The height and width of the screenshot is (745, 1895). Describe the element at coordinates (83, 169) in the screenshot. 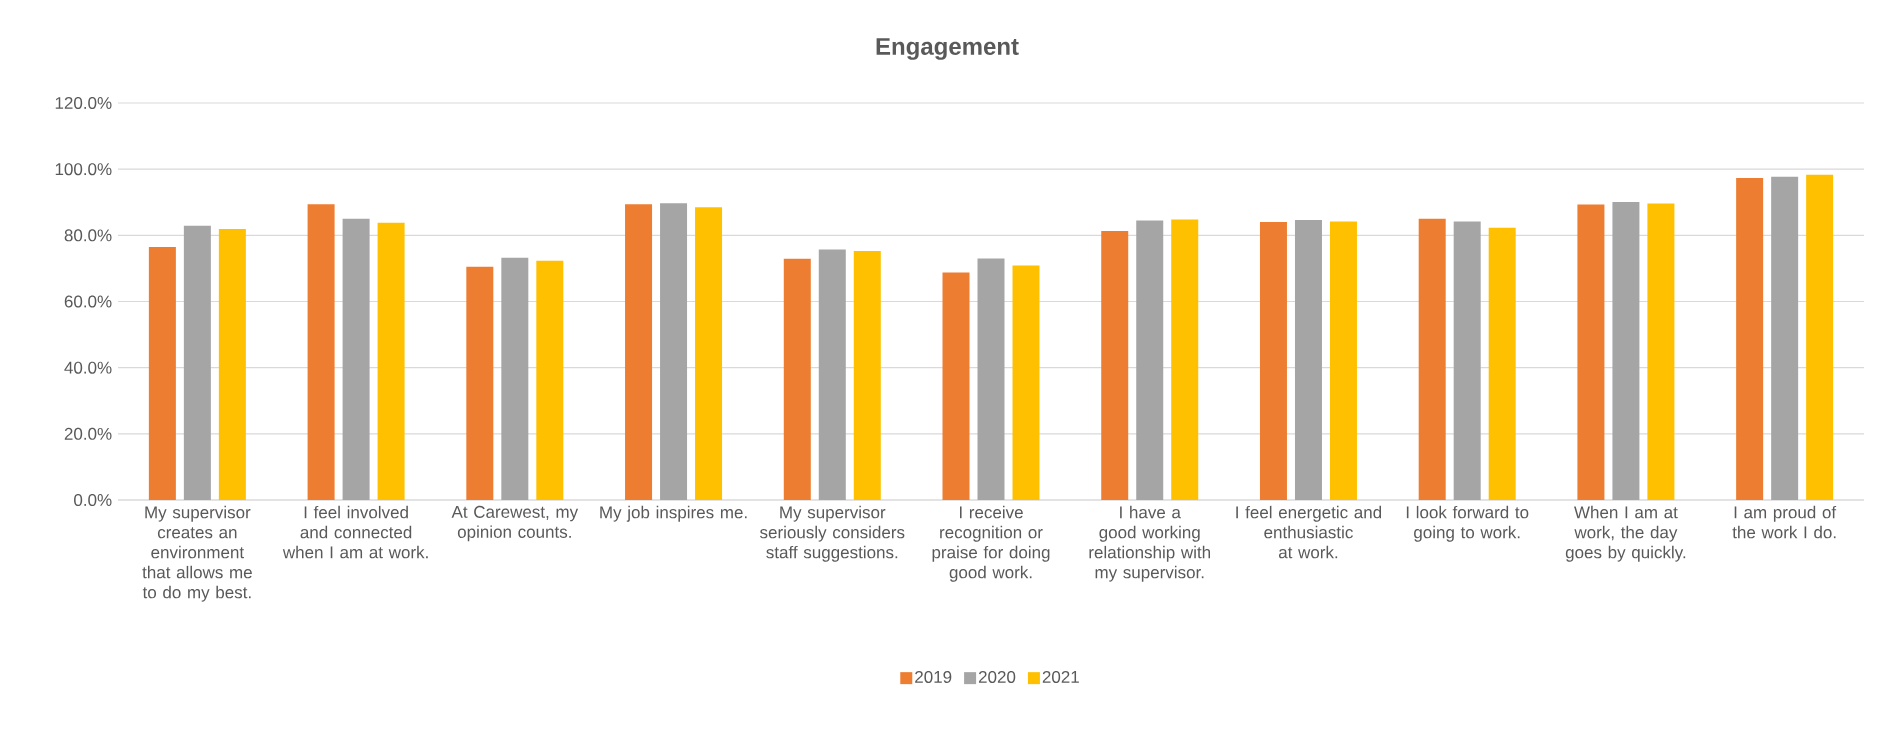

I see `y-tick-label: 100.0%` at that location.